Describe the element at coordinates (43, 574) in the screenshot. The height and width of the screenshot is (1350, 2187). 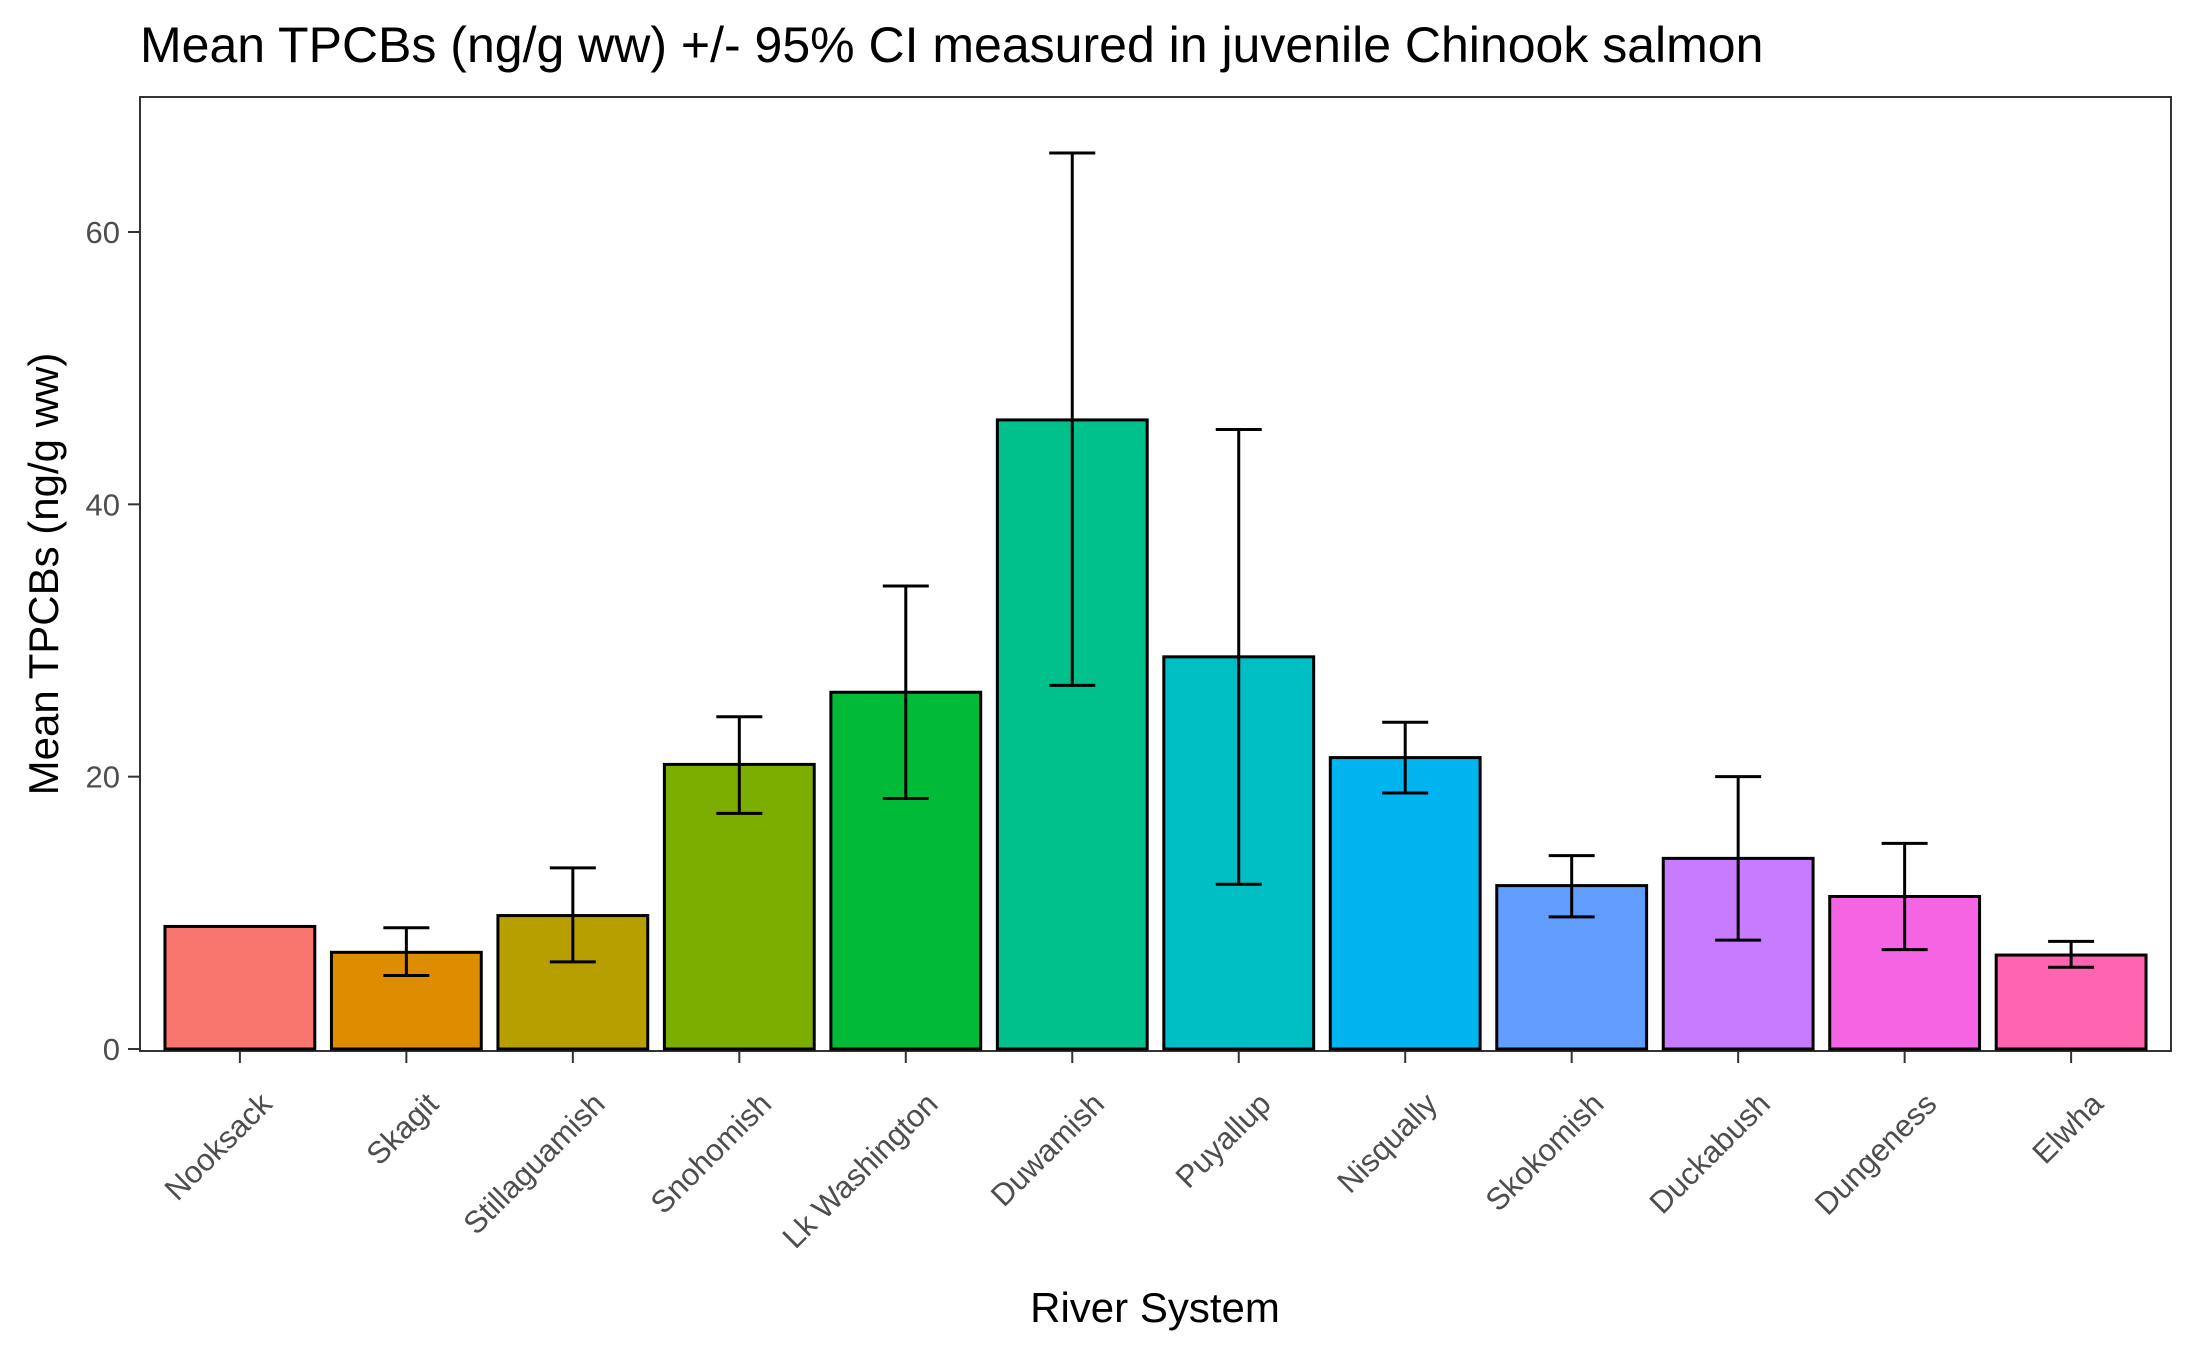
I see `y-axis-title: Mean TPCBs (ng/g ww)` at that location.